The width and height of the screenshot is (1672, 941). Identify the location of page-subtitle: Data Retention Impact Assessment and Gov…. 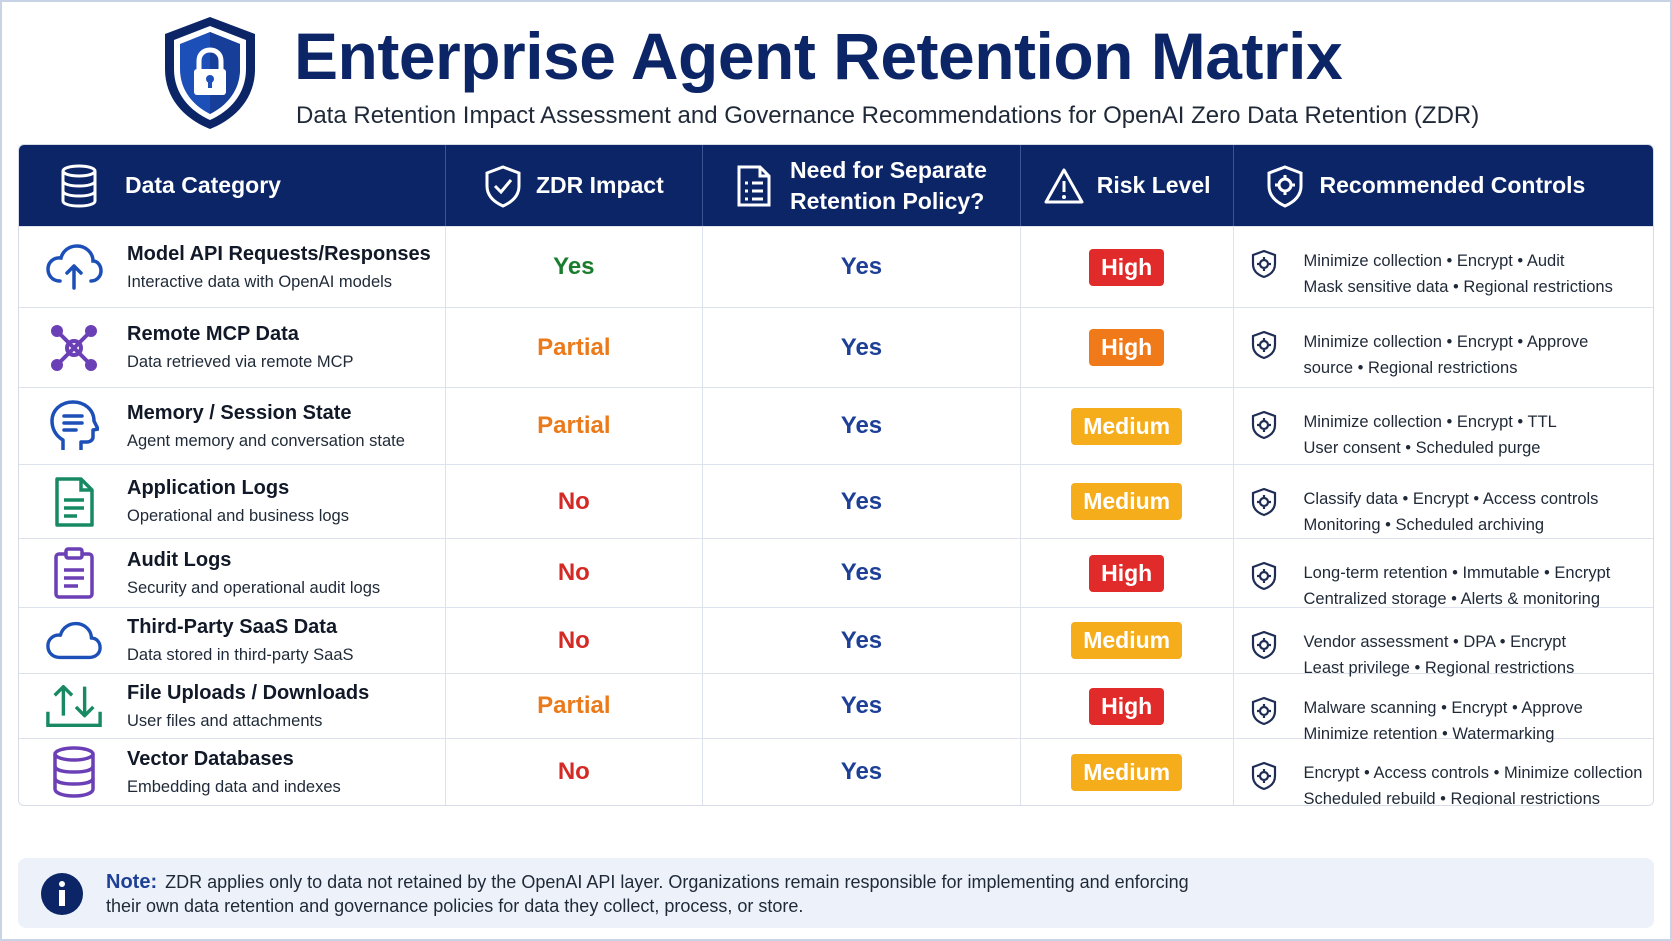
(888, 115).